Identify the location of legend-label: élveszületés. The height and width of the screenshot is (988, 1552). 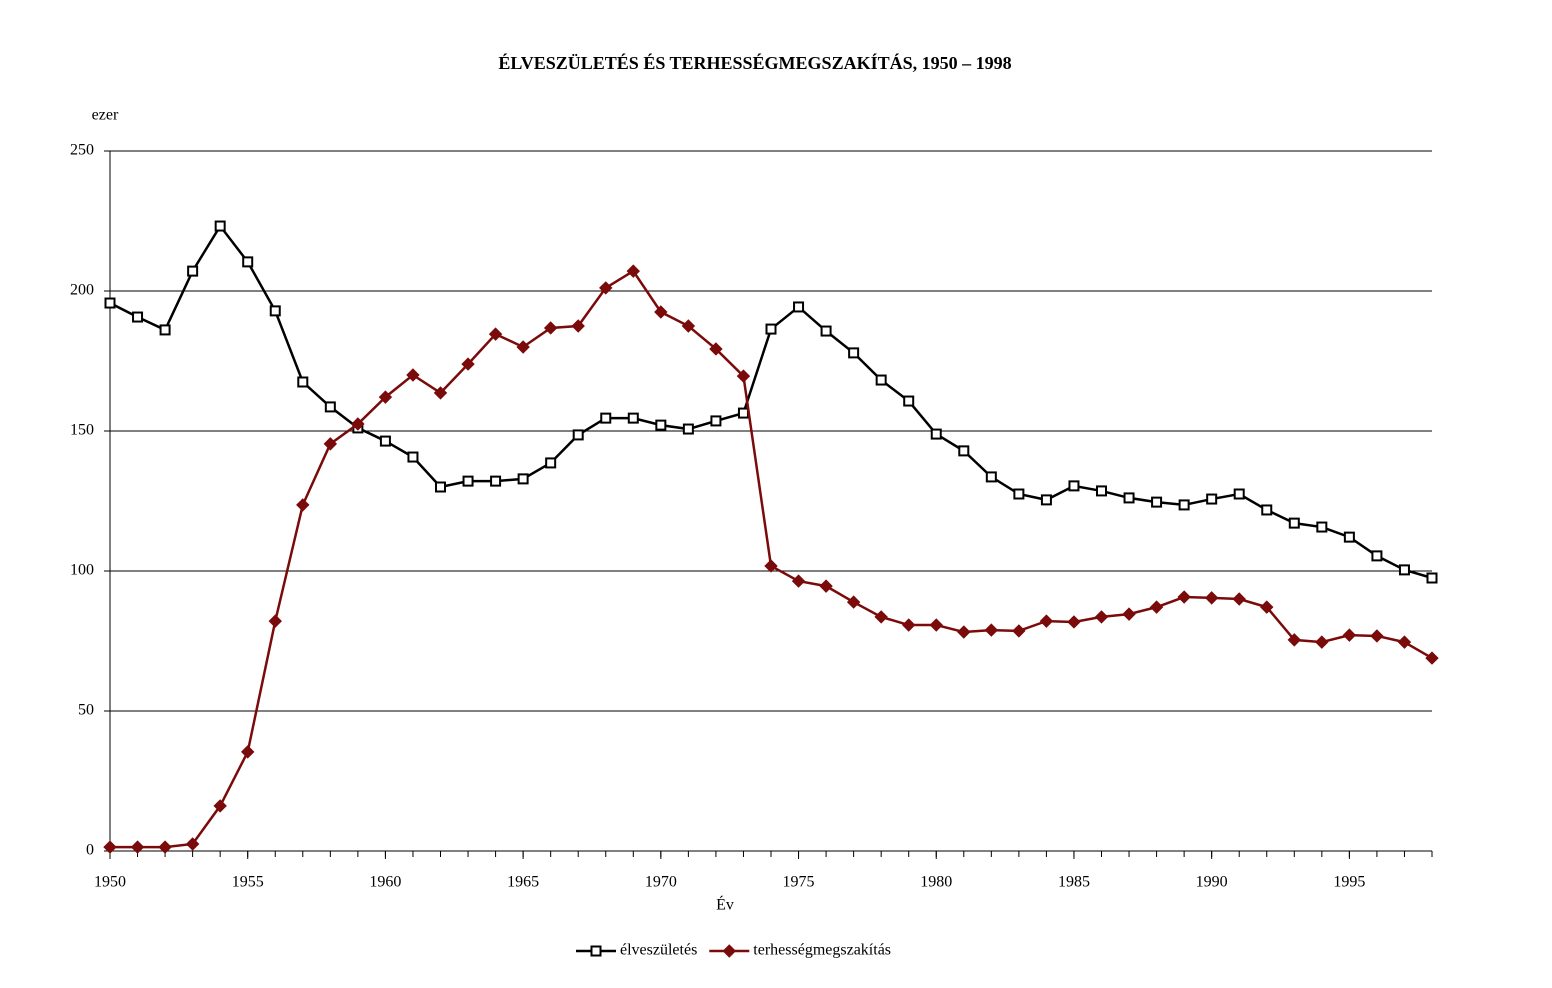
(658, 950).